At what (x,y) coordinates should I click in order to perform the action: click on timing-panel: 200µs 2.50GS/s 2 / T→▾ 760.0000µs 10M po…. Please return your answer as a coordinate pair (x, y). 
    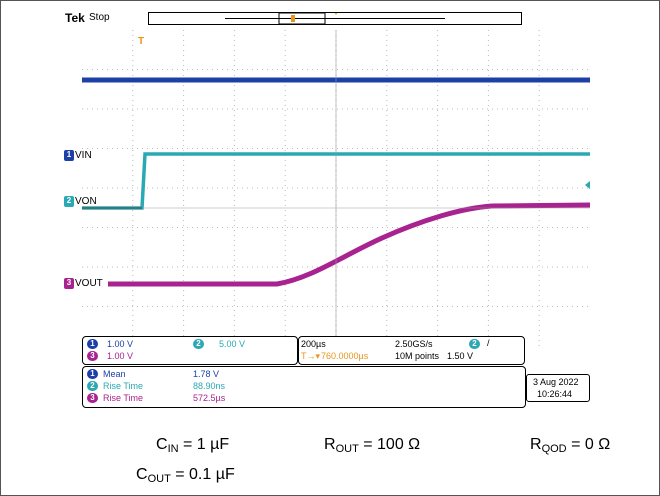
    Looking at the image, I should click on (411, 350).